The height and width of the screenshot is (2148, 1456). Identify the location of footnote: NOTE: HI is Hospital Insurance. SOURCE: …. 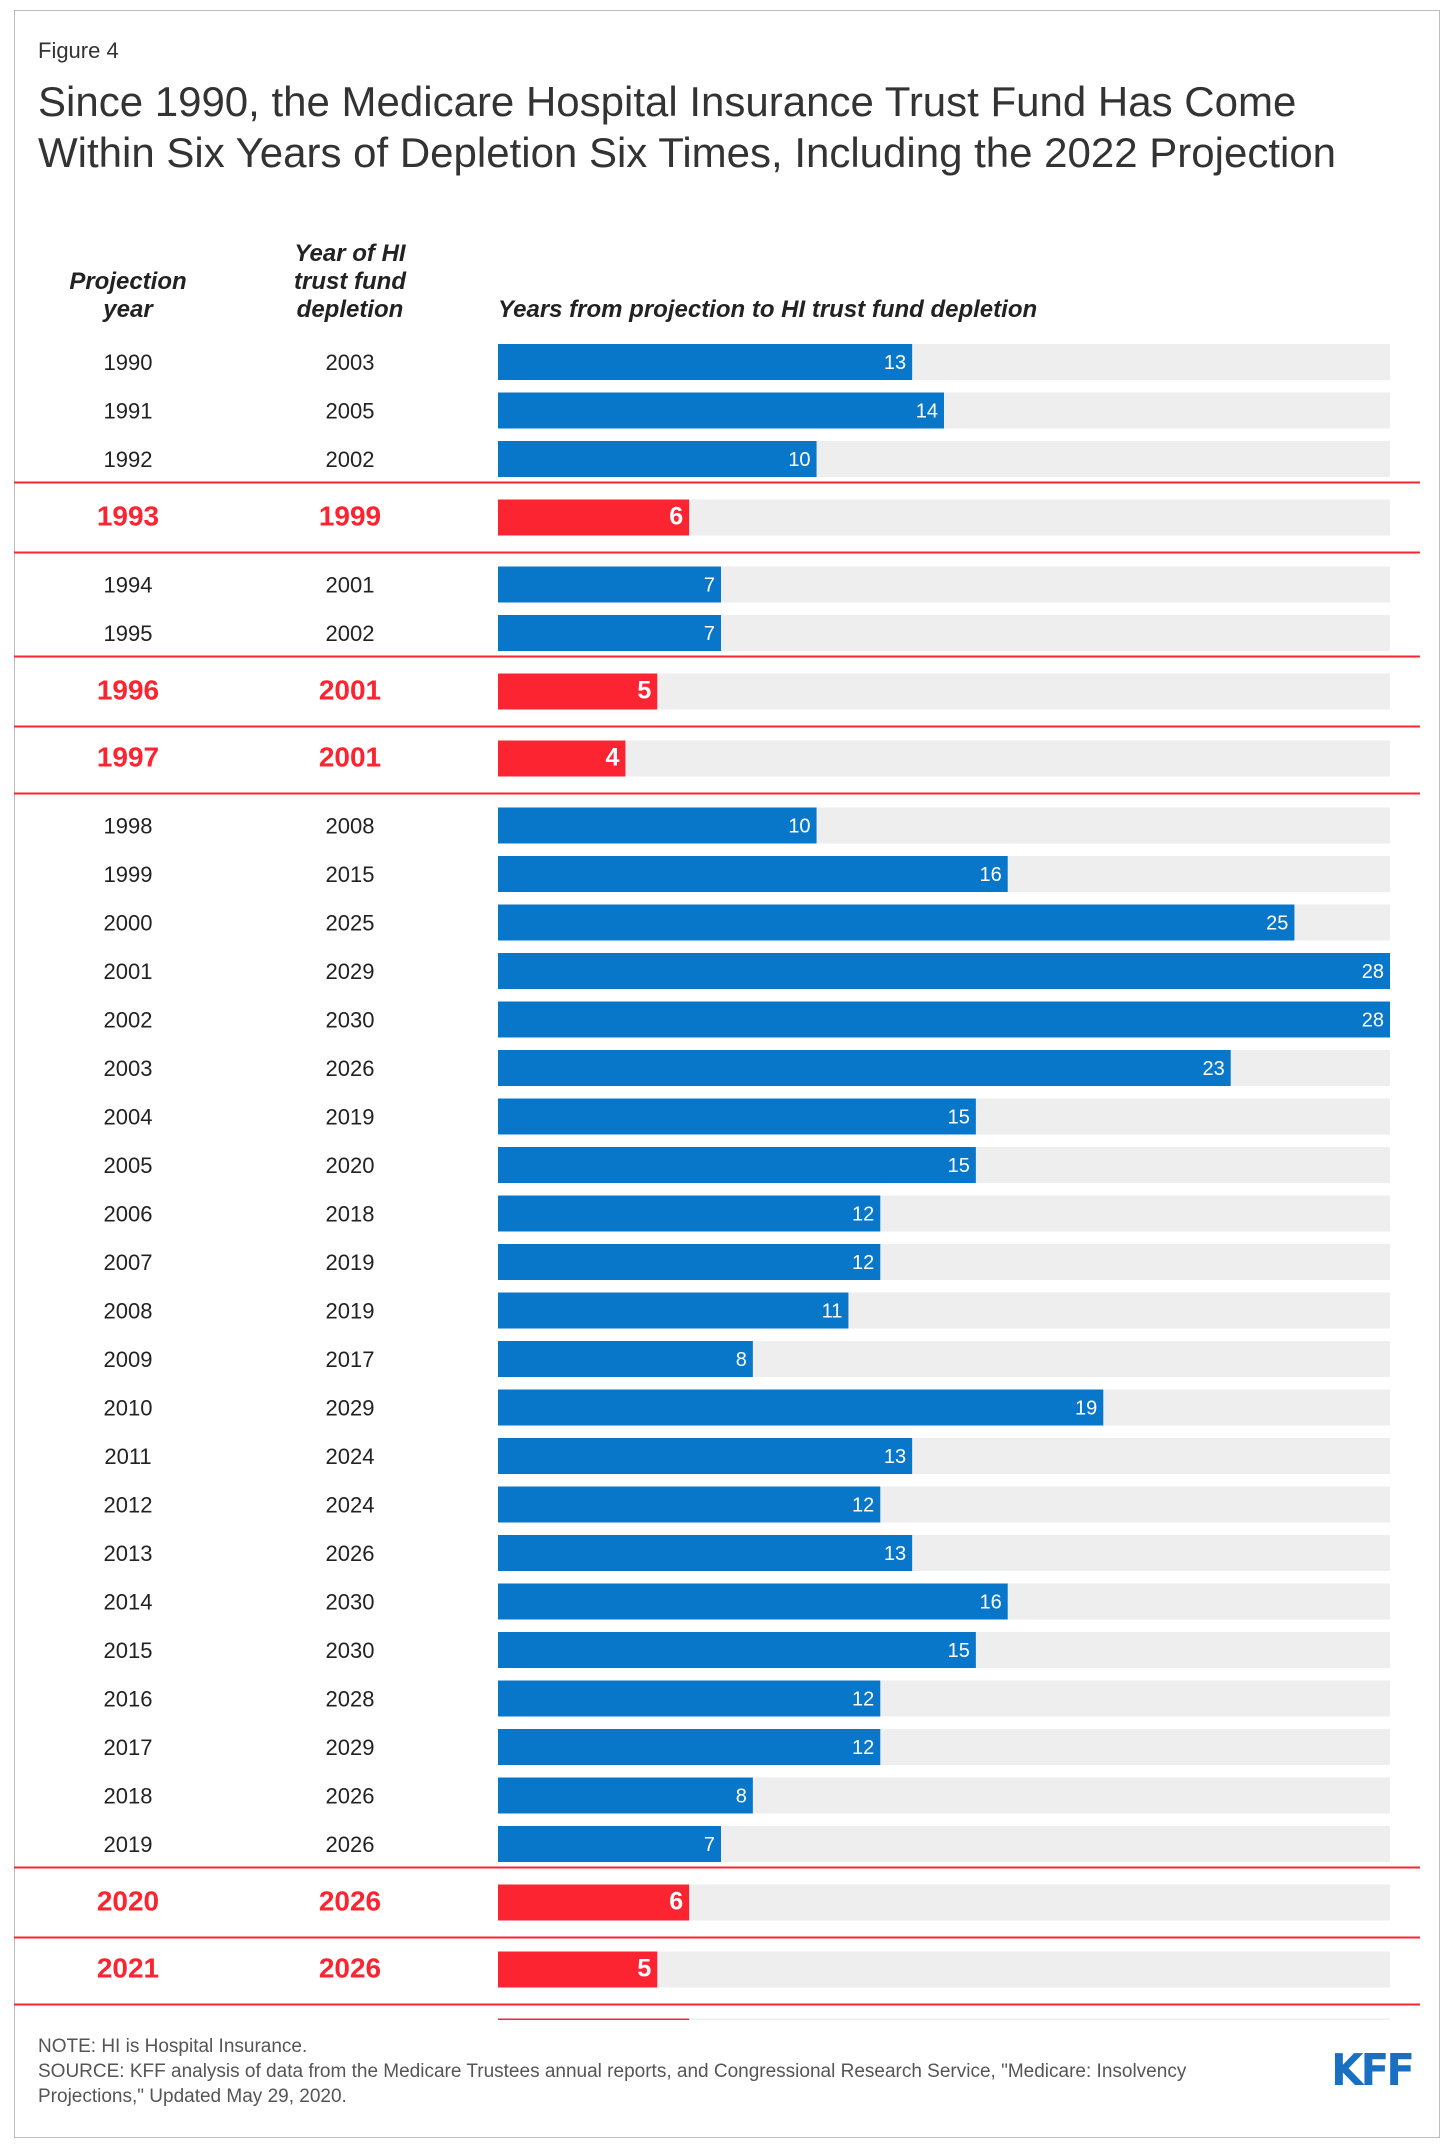
(663, 2071).